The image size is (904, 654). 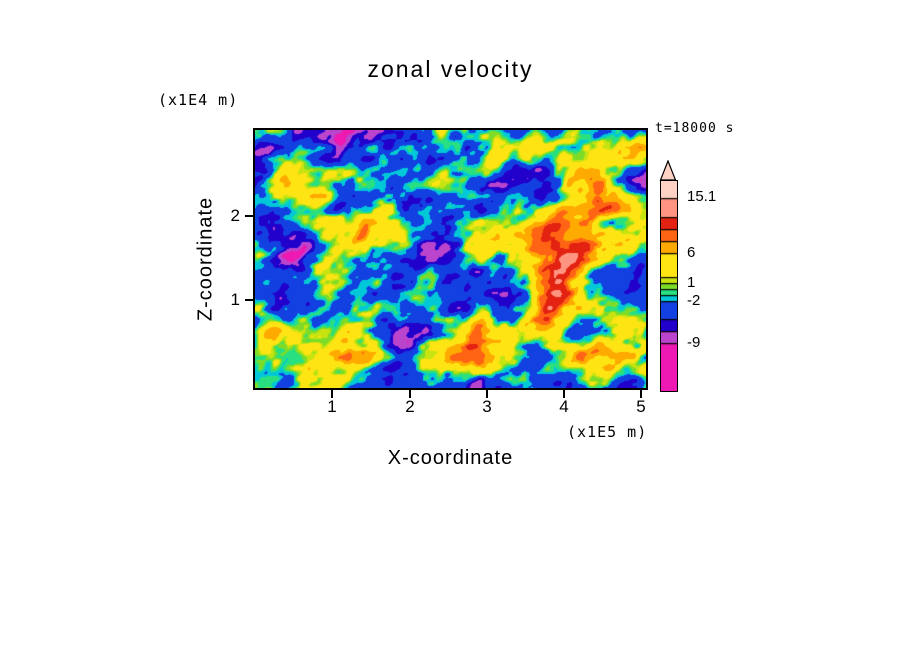 What do you see at coordinates (198, 100) in the screenshot?
I see `y-axis-unit-label: (x1E4 m)` at bounding box center [198, 100].